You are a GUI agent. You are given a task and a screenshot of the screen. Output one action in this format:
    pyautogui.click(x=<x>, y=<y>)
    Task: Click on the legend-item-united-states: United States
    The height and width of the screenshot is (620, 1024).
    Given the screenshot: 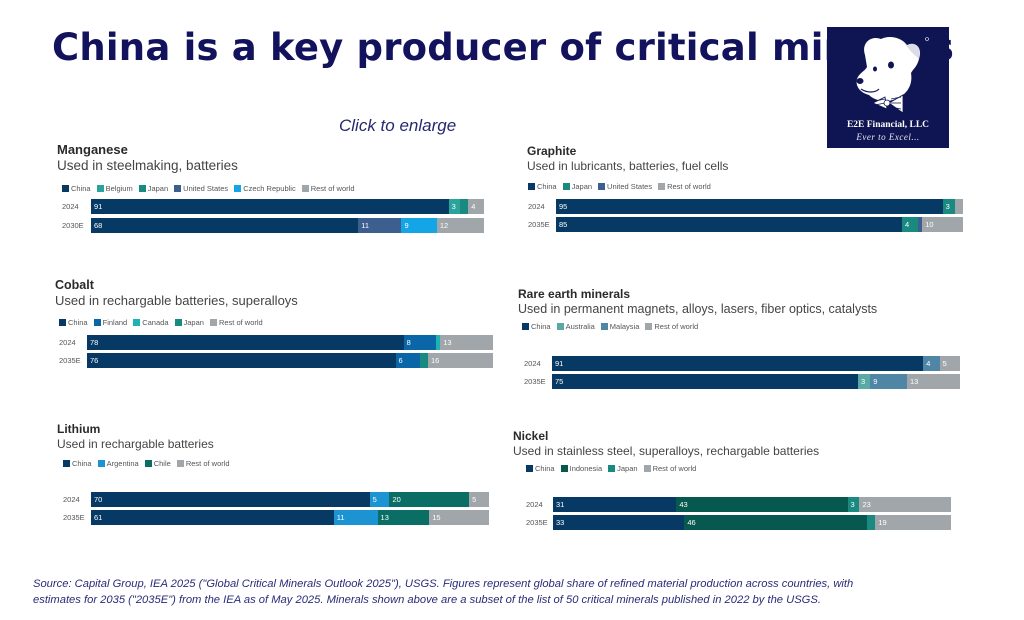 What is the action you would take?
    pyautogui.click(x=201, y=188)
    